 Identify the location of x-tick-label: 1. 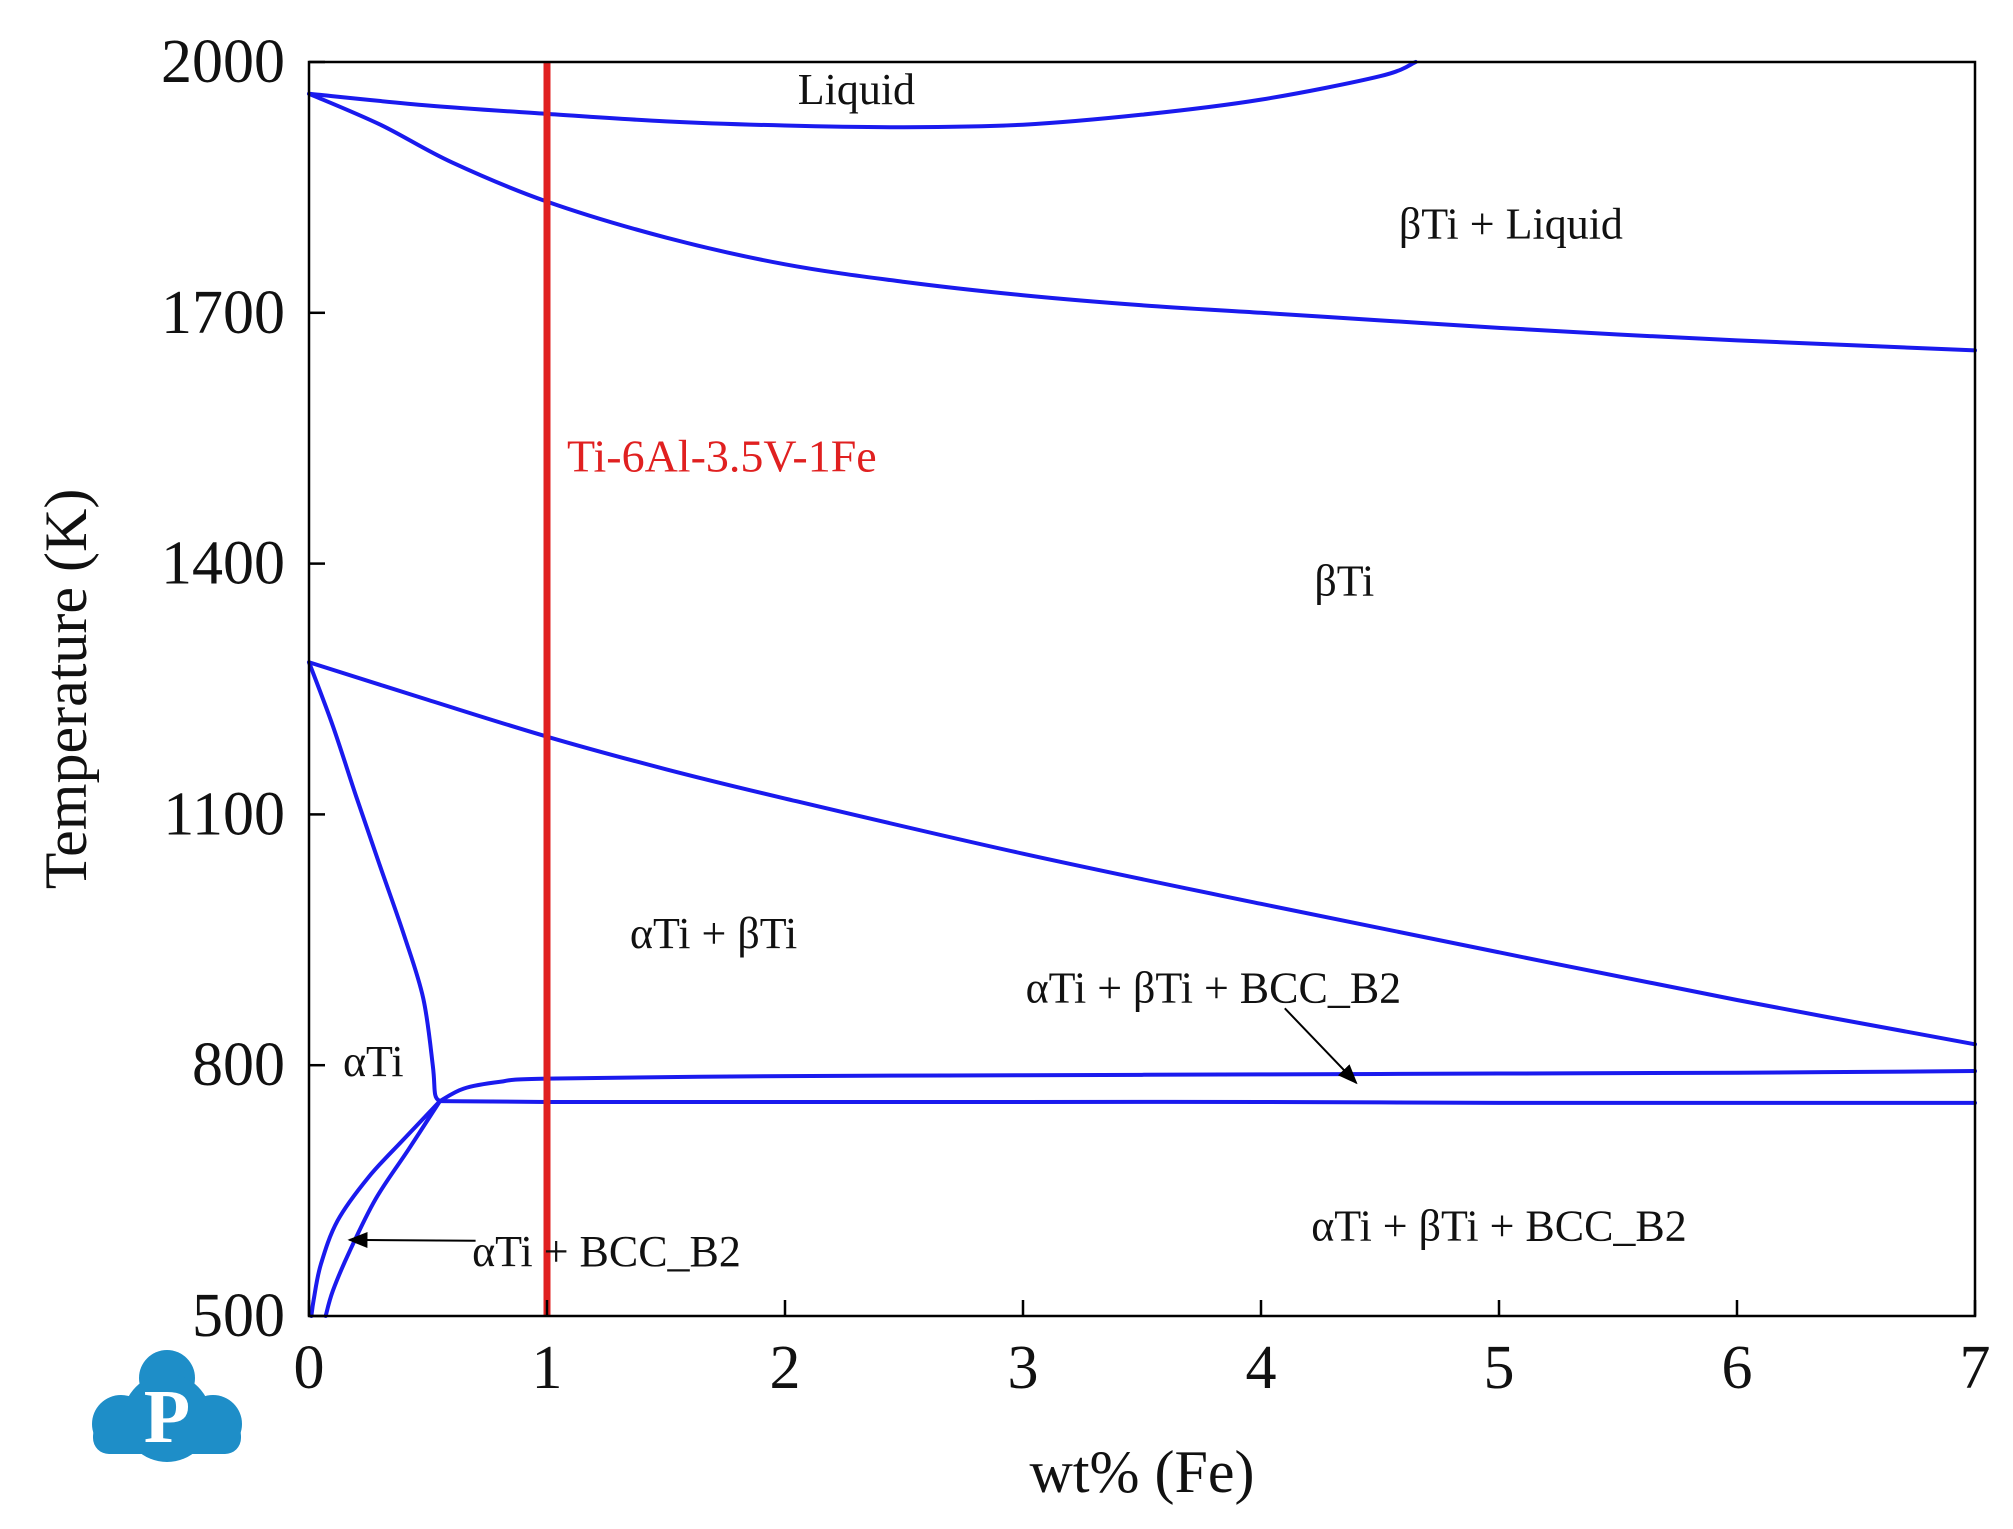
(547, 1368).